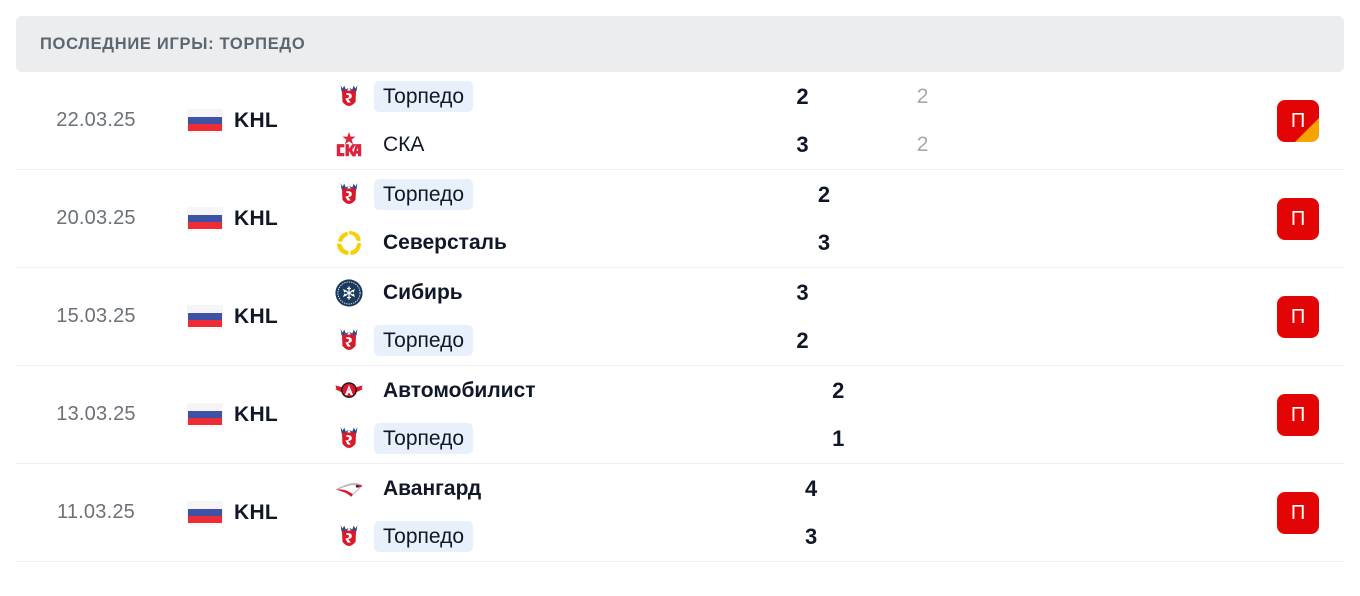 Image resolution: width=1360 pixels, height=596 pixels. Describe the element at coordinates (404, 144) in the screenshot. I see `team-name: СКА` at that location.